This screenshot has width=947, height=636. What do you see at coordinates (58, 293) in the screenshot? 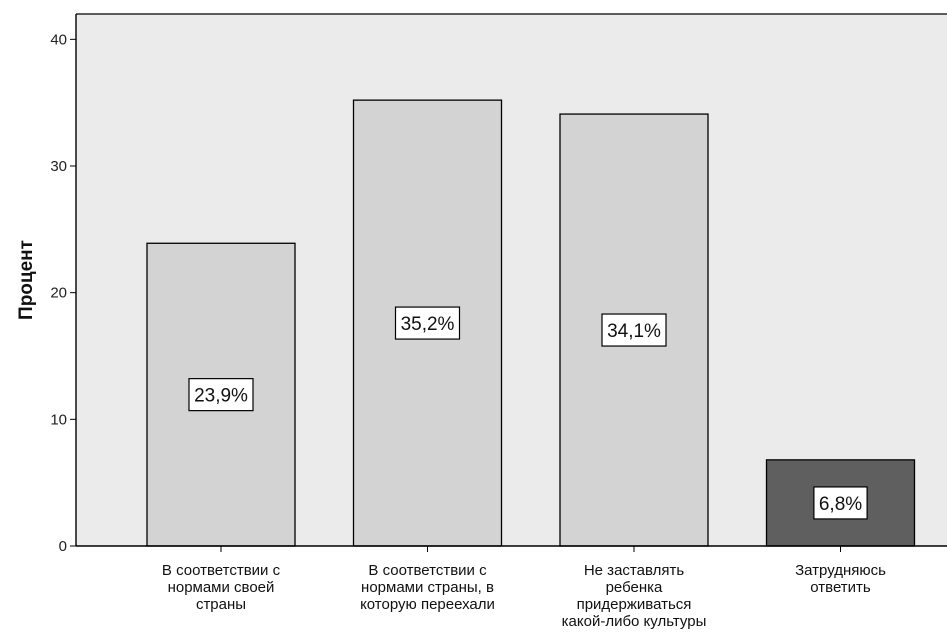
I see `y-tick-label: 20` at bounding box center [58, 293].